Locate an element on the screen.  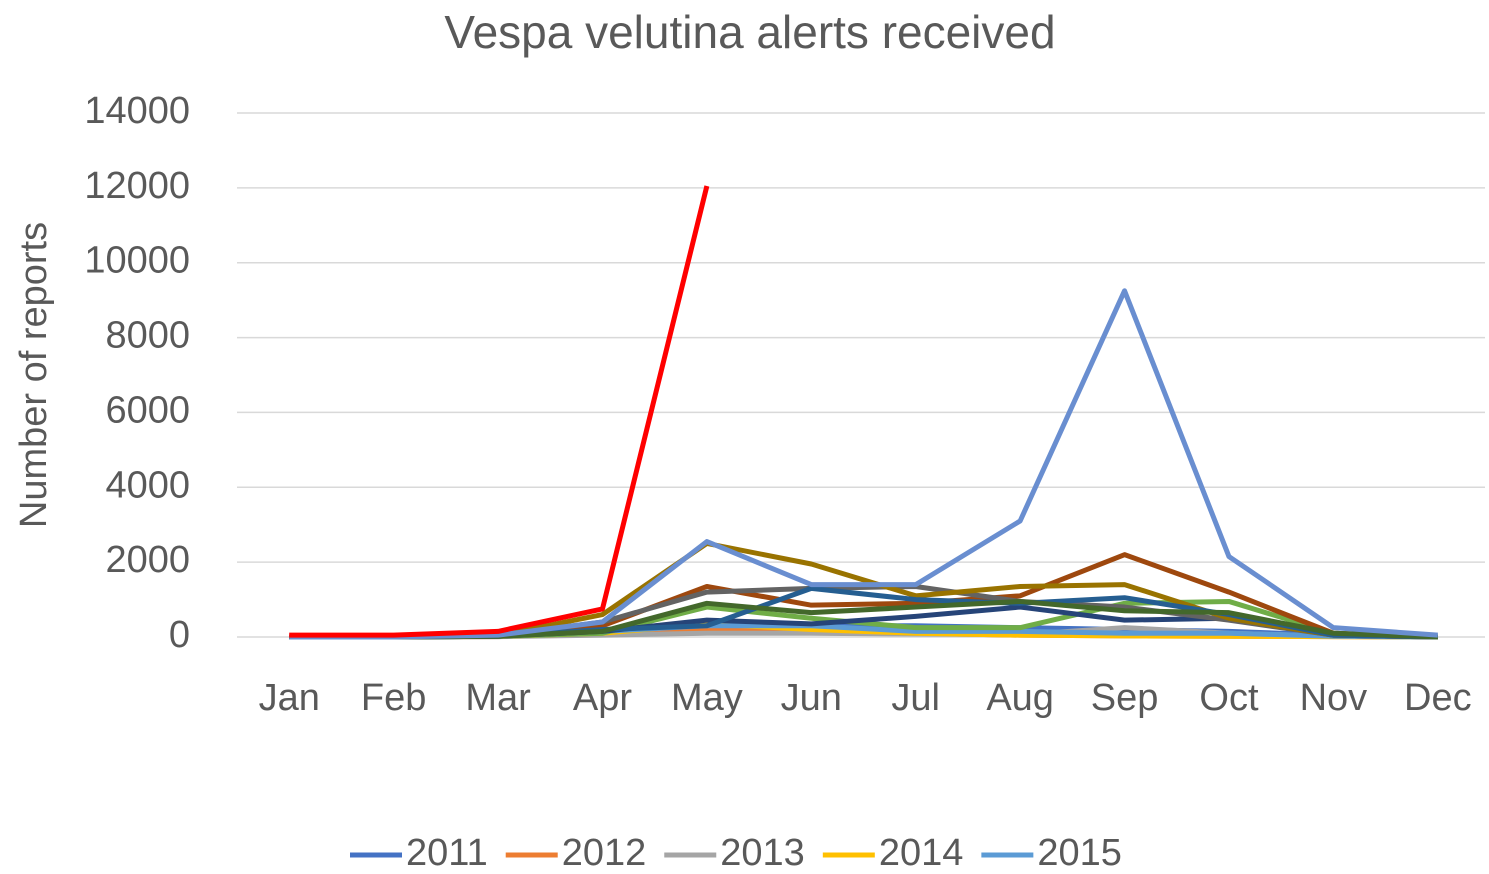
x-tick-label: Feb is located at coordinates (393, 698).